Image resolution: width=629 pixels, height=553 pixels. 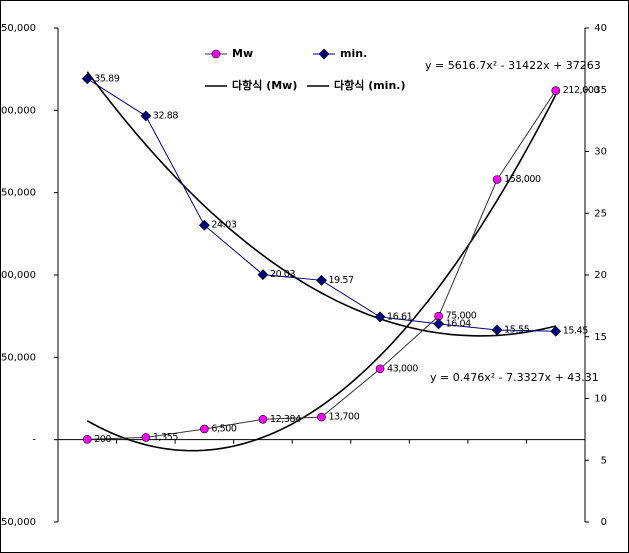 I want to click on data-label: 1,355, so click(x=166, y=437).